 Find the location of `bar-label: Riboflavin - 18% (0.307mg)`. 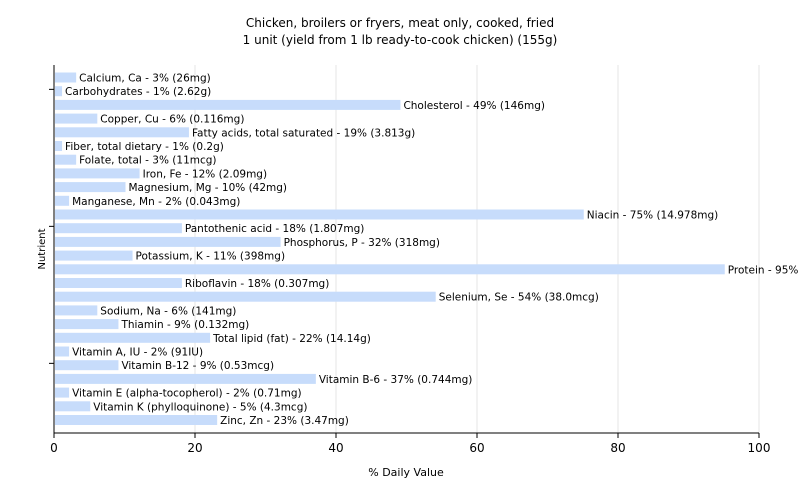

bar-label: Riboflavin - 18% (0.307mg) is located at coordinates (257, 284).